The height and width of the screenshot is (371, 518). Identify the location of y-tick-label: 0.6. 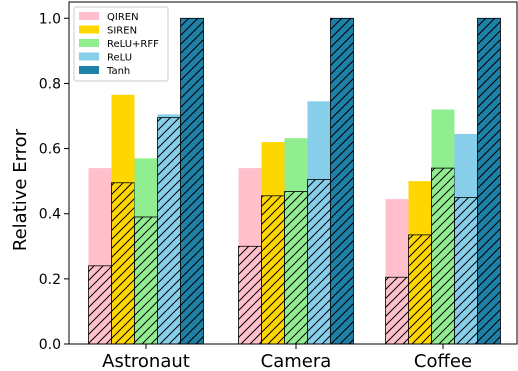
(50, 150).